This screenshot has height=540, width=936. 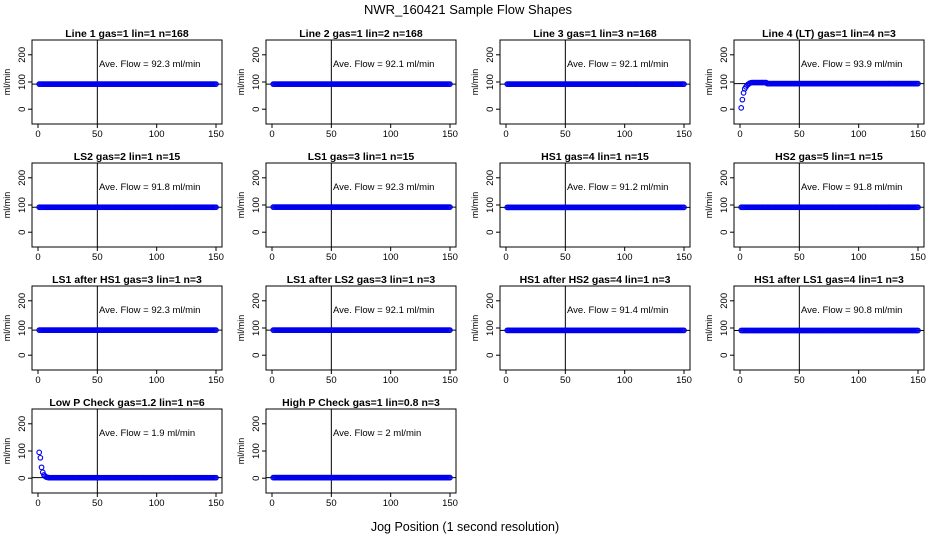 What do you see at coordinates (147, 433) in the screenshot?
I see `ave-flow-annotation: Ave. Flow = 1.9 ml/min` at bounding box center [147, 433].